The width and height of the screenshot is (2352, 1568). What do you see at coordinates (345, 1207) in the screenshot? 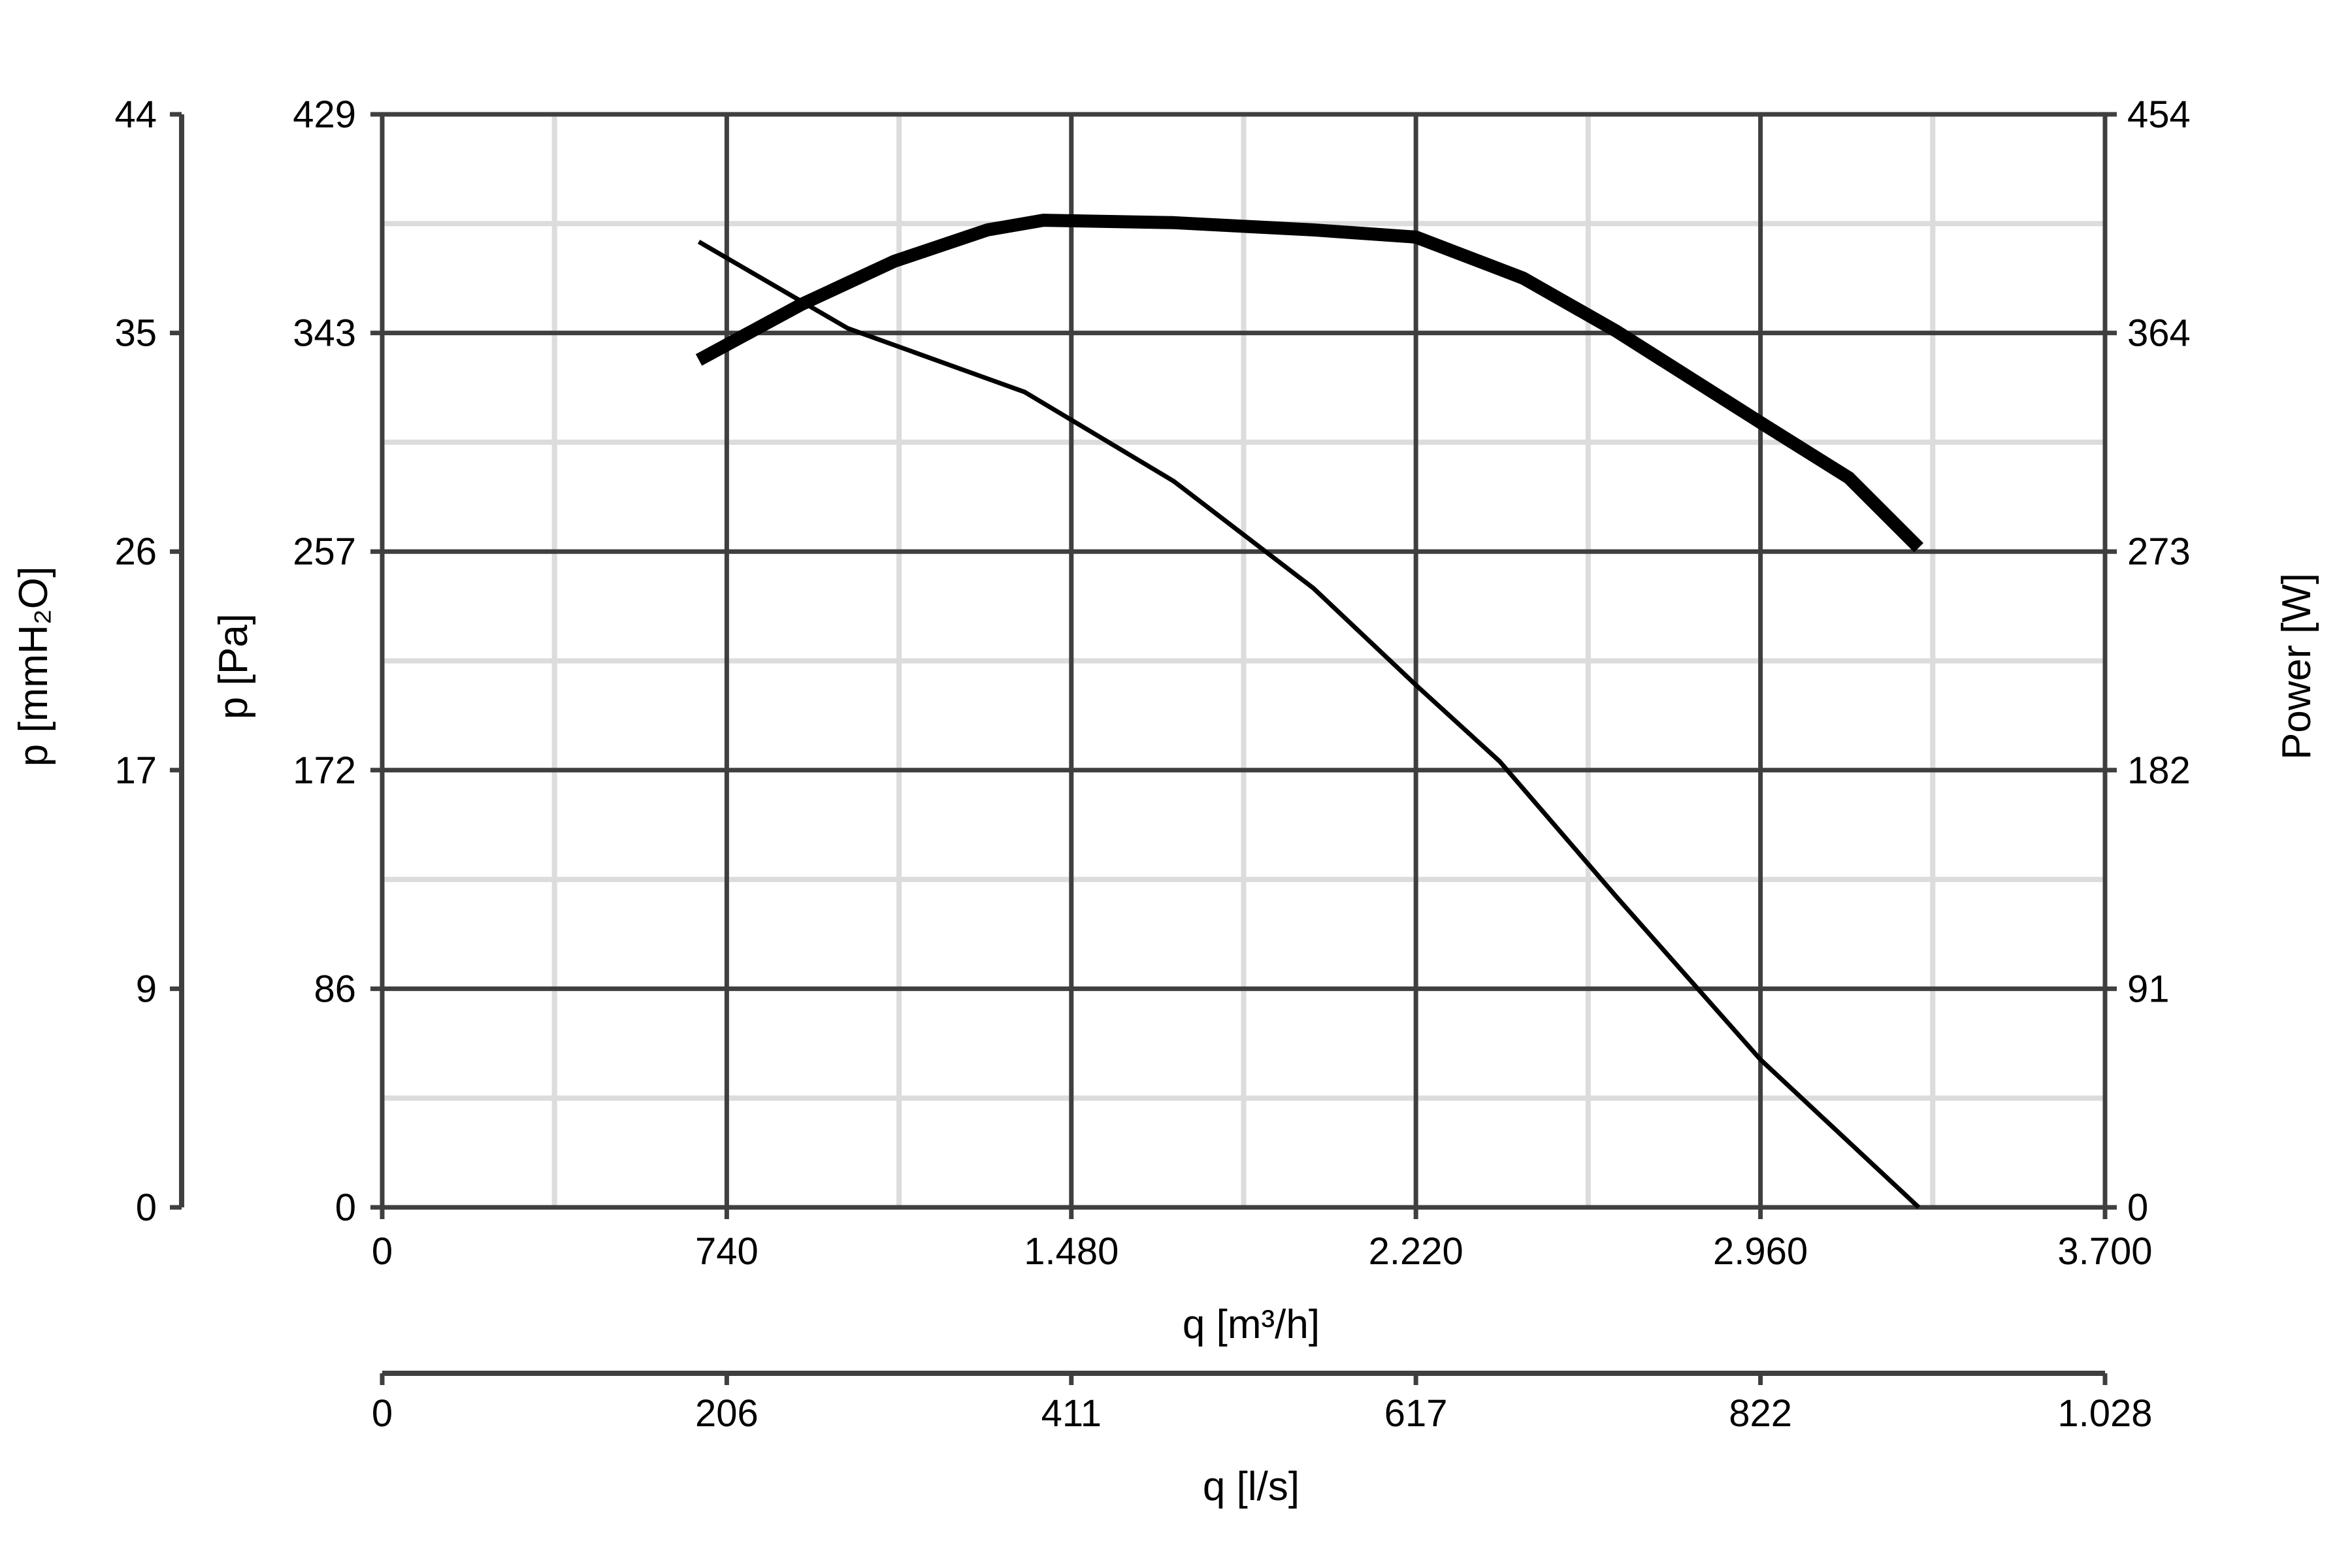
I see `y-tick-label-pa: 0` at bounding box center [345, 1207].